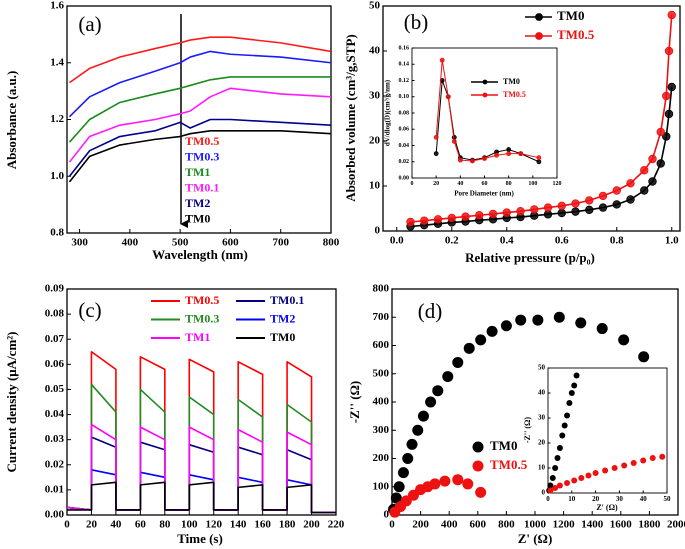  What do you see at coordinates (238, 524) in the screenshot?
I see `x-tick-label: 140` at bounding box center [238, 524].